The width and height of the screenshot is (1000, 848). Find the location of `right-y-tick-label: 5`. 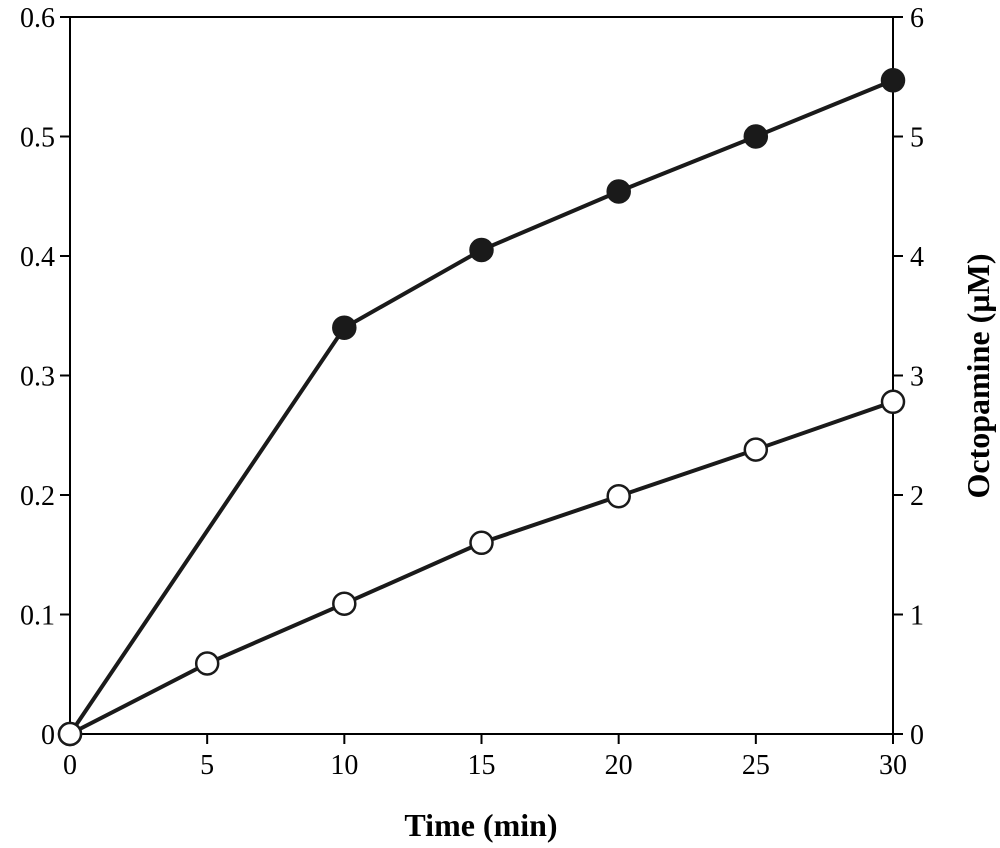

right-y-tick-label: 5 is located at coordinates (917, 138).